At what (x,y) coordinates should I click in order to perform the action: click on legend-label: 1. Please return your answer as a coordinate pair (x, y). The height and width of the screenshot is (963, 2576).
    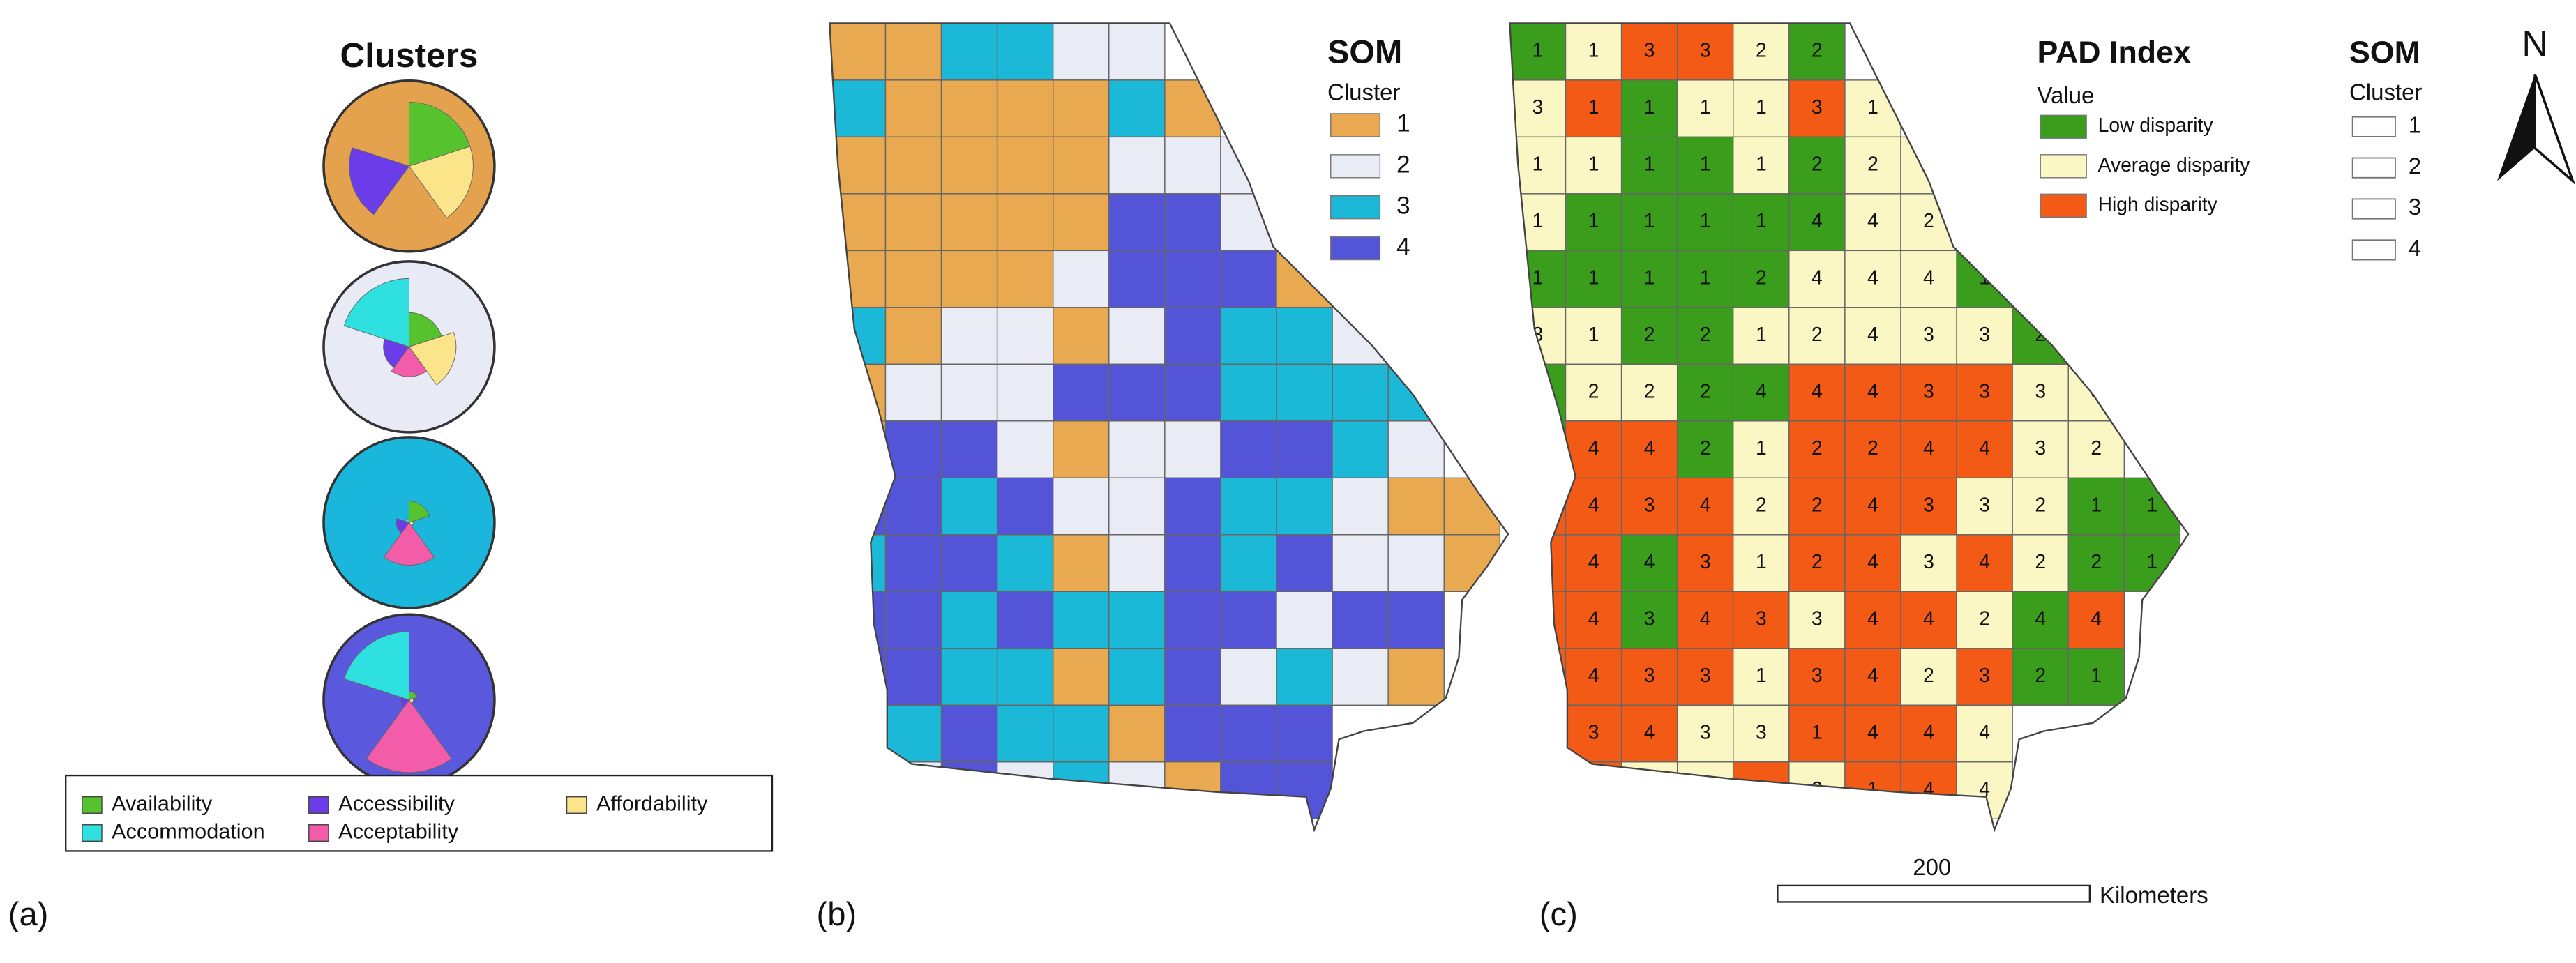
    Looking at the image, I should click on (2415, 124).